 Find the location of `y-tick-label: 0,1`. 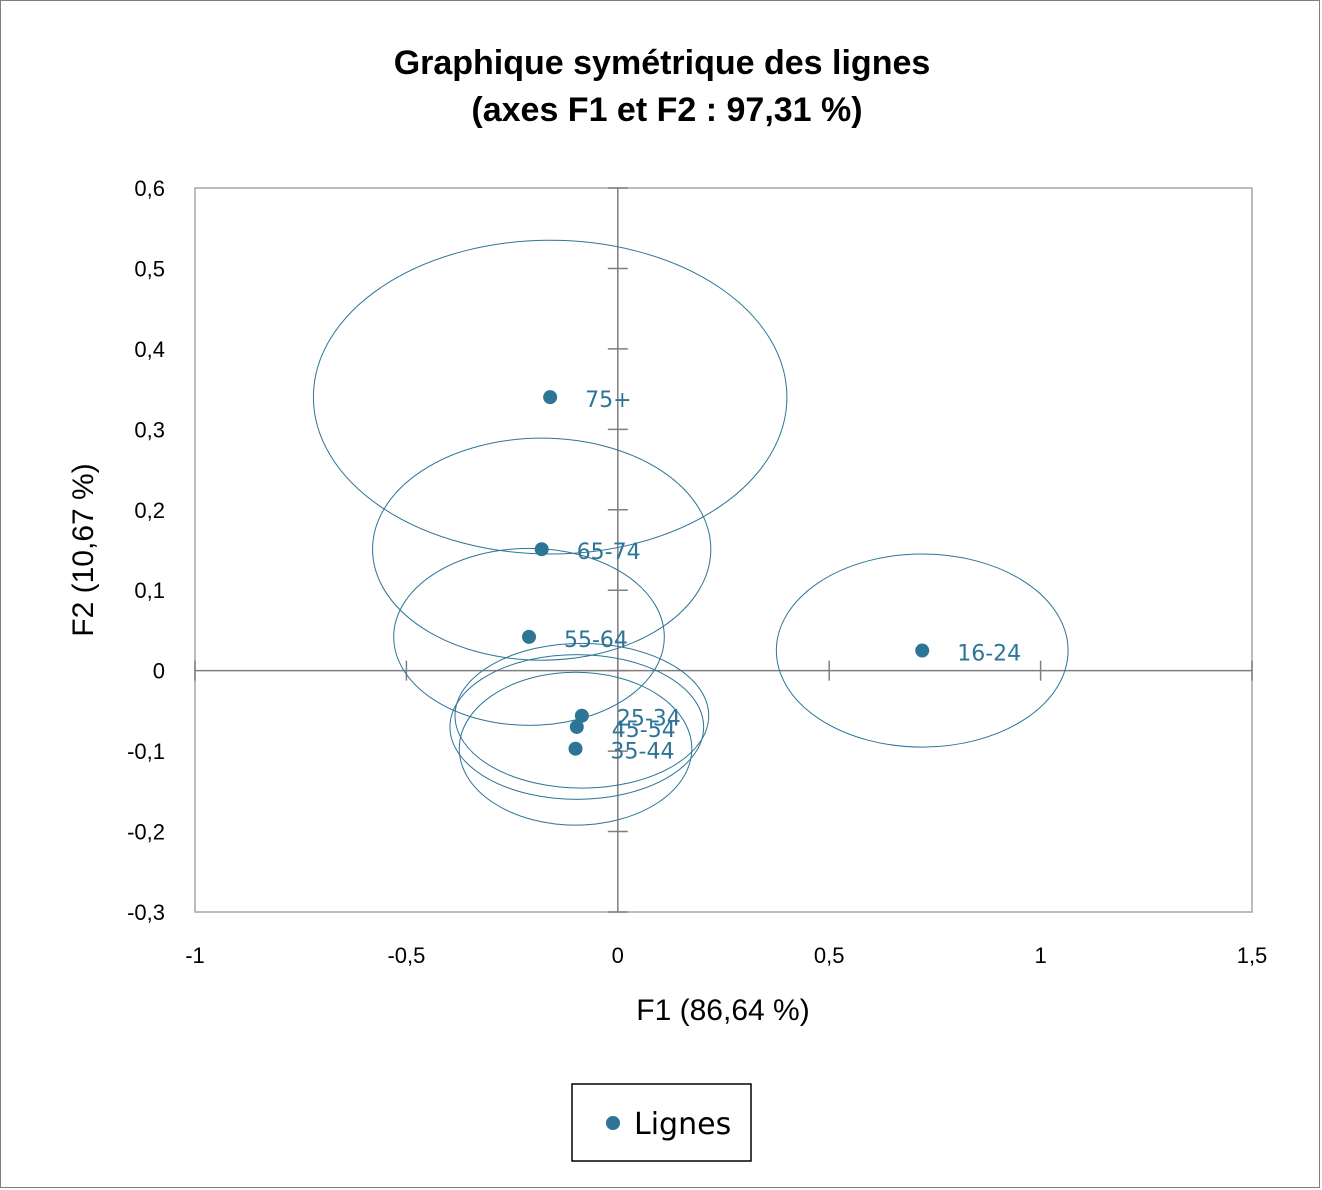

y-tick-label: 0,1 is located at coordinates (149, 590).